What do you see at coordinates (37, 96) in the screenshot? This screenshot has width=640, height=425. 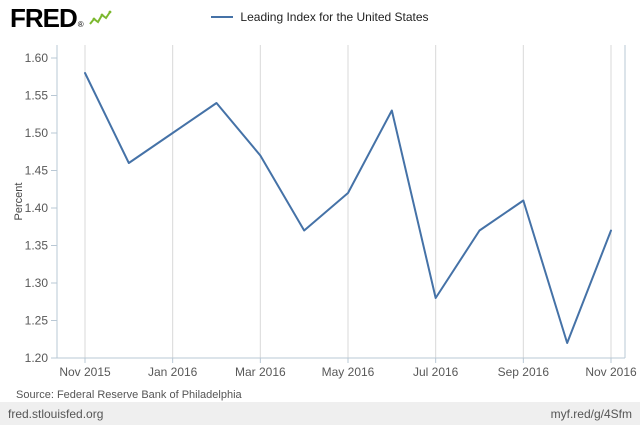 I see `y-tick-label: 1.55` at bounding box center [37, 96].